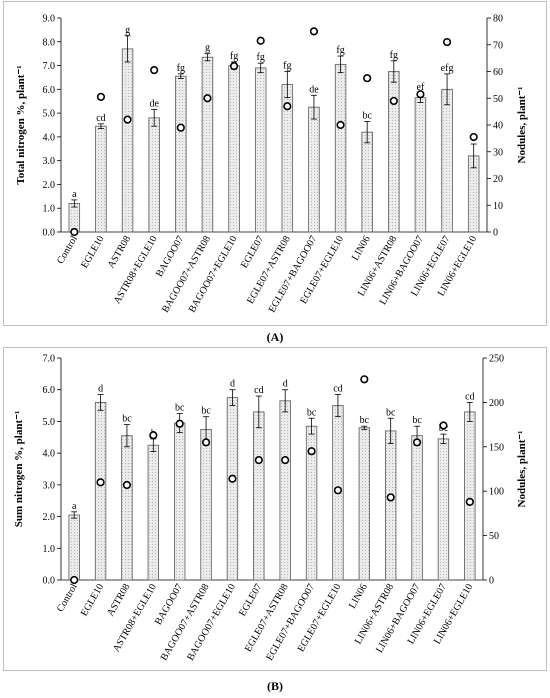 The height and width of the screenshot is (698, 550). I want to click on y2-tick-label: 40, so click(498, 126).